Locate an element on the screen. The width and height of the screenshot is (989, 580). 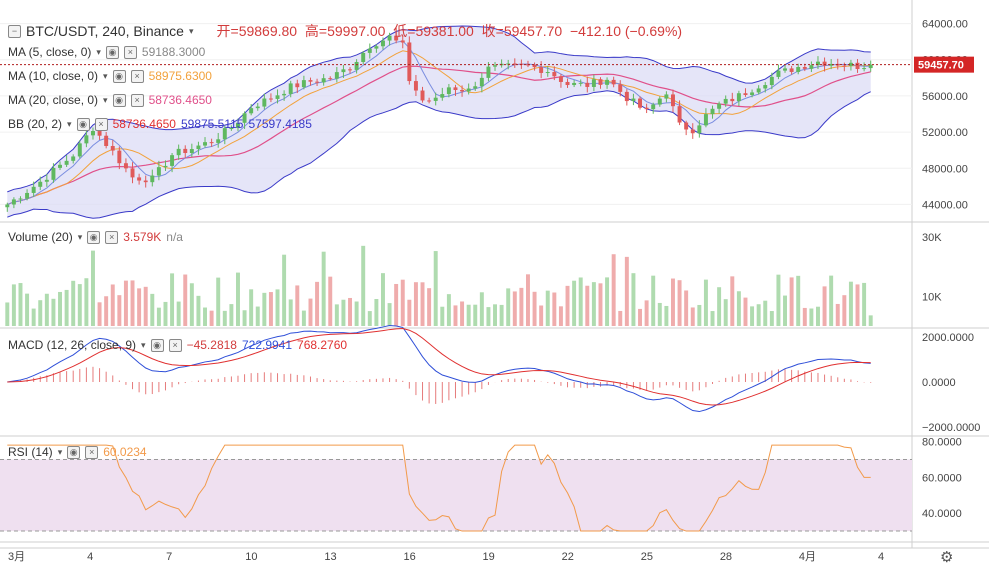
time-tick-label: 3月 is located at coordinates (16, 557).